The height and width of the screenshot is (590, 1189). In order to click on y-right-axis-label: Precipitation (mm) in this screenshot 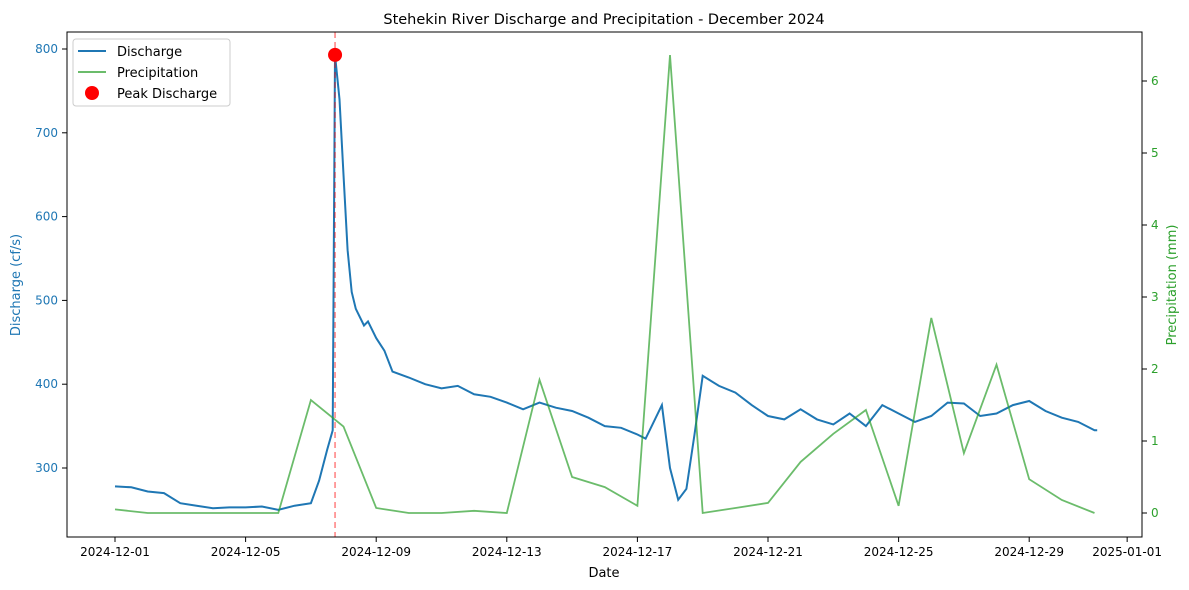, I will do `click(1172, 285)`.